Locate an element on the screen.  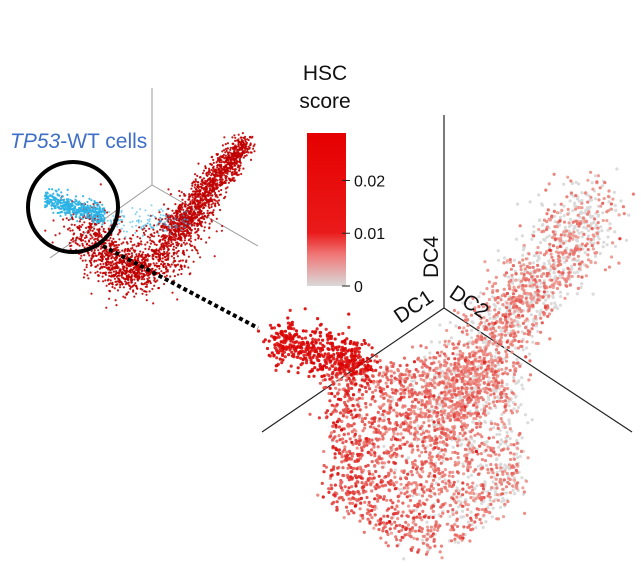
small-point-cloud is located at coordinates (150, 220).